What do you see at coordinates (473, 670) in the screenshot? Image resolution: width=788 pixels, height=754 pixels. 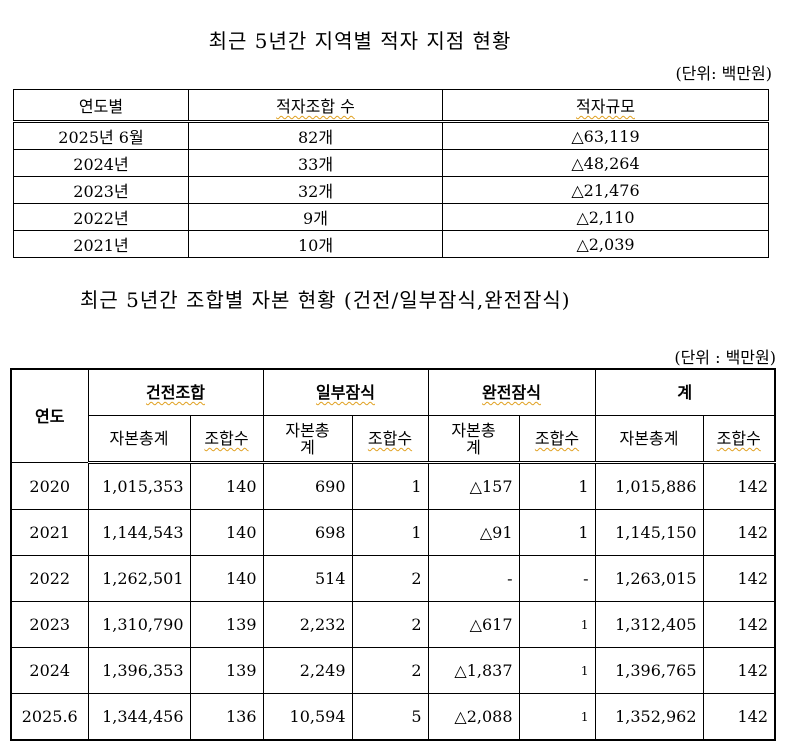 I see `capital-cell: △1,837` at bounding box center [473, 670].